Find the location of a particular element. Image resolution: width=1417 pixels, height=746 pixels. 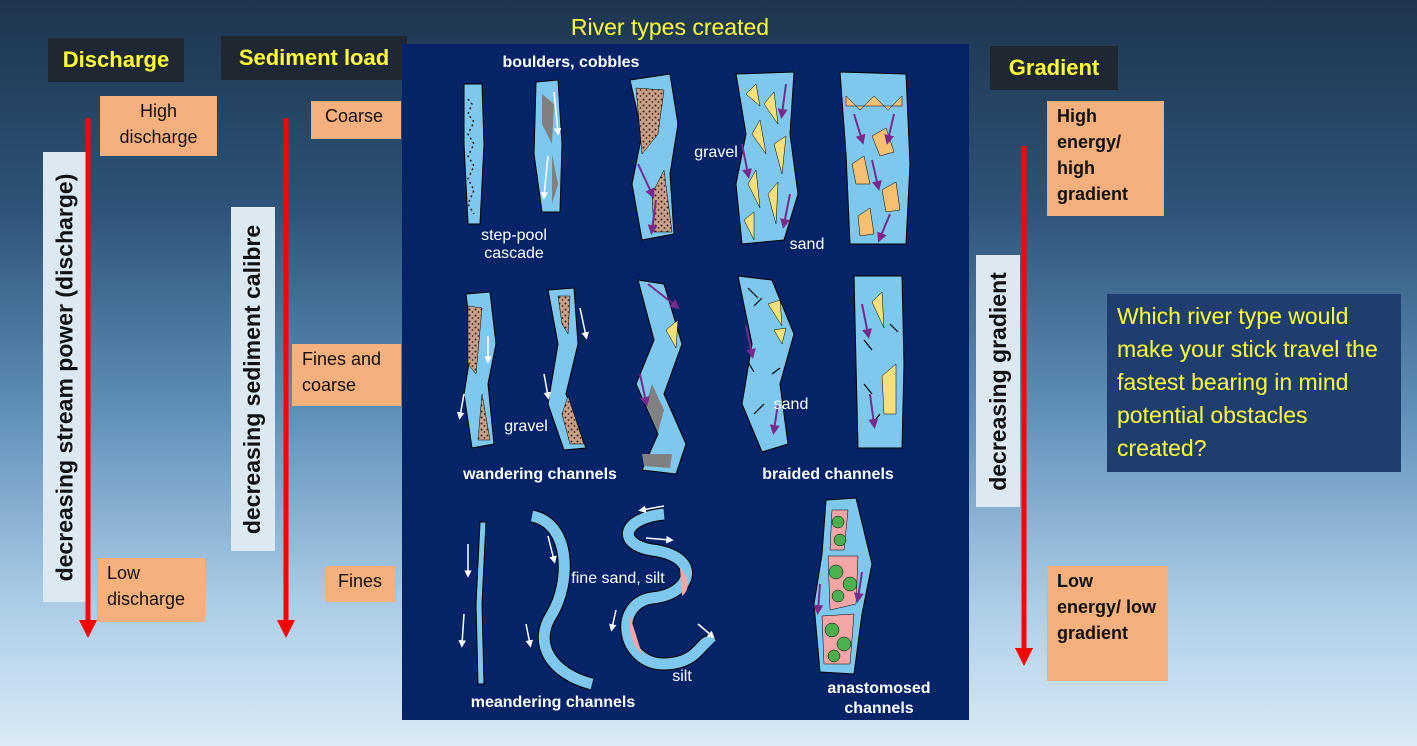

gradient-arrow is located at coordinates (1024, 406).